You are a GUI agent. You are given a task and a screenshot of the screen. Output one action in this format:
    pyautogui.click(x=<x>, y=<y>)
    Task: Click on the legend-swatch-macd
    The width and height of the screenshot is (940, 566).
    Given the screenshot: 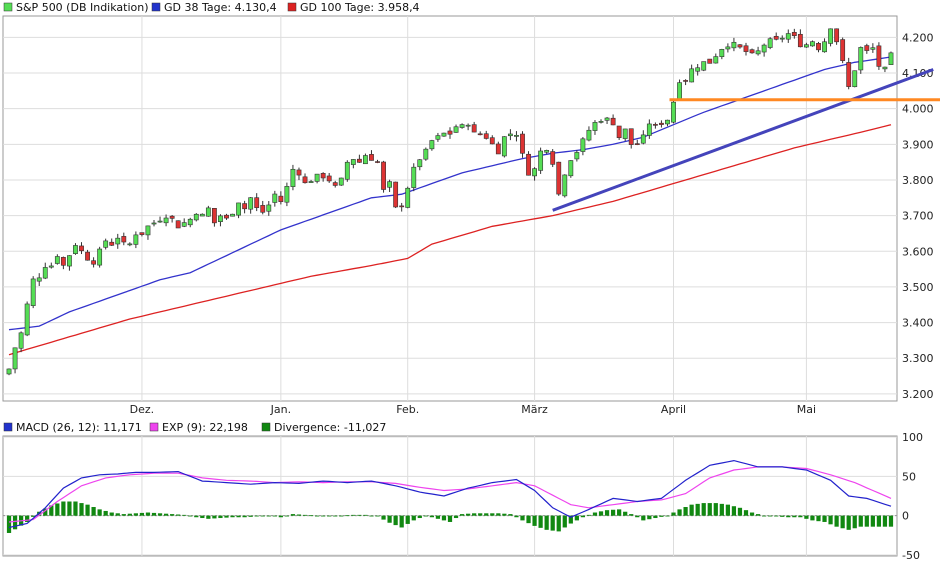 What is the action you would take?
    pyautogui.click(x=8, y=427)
    